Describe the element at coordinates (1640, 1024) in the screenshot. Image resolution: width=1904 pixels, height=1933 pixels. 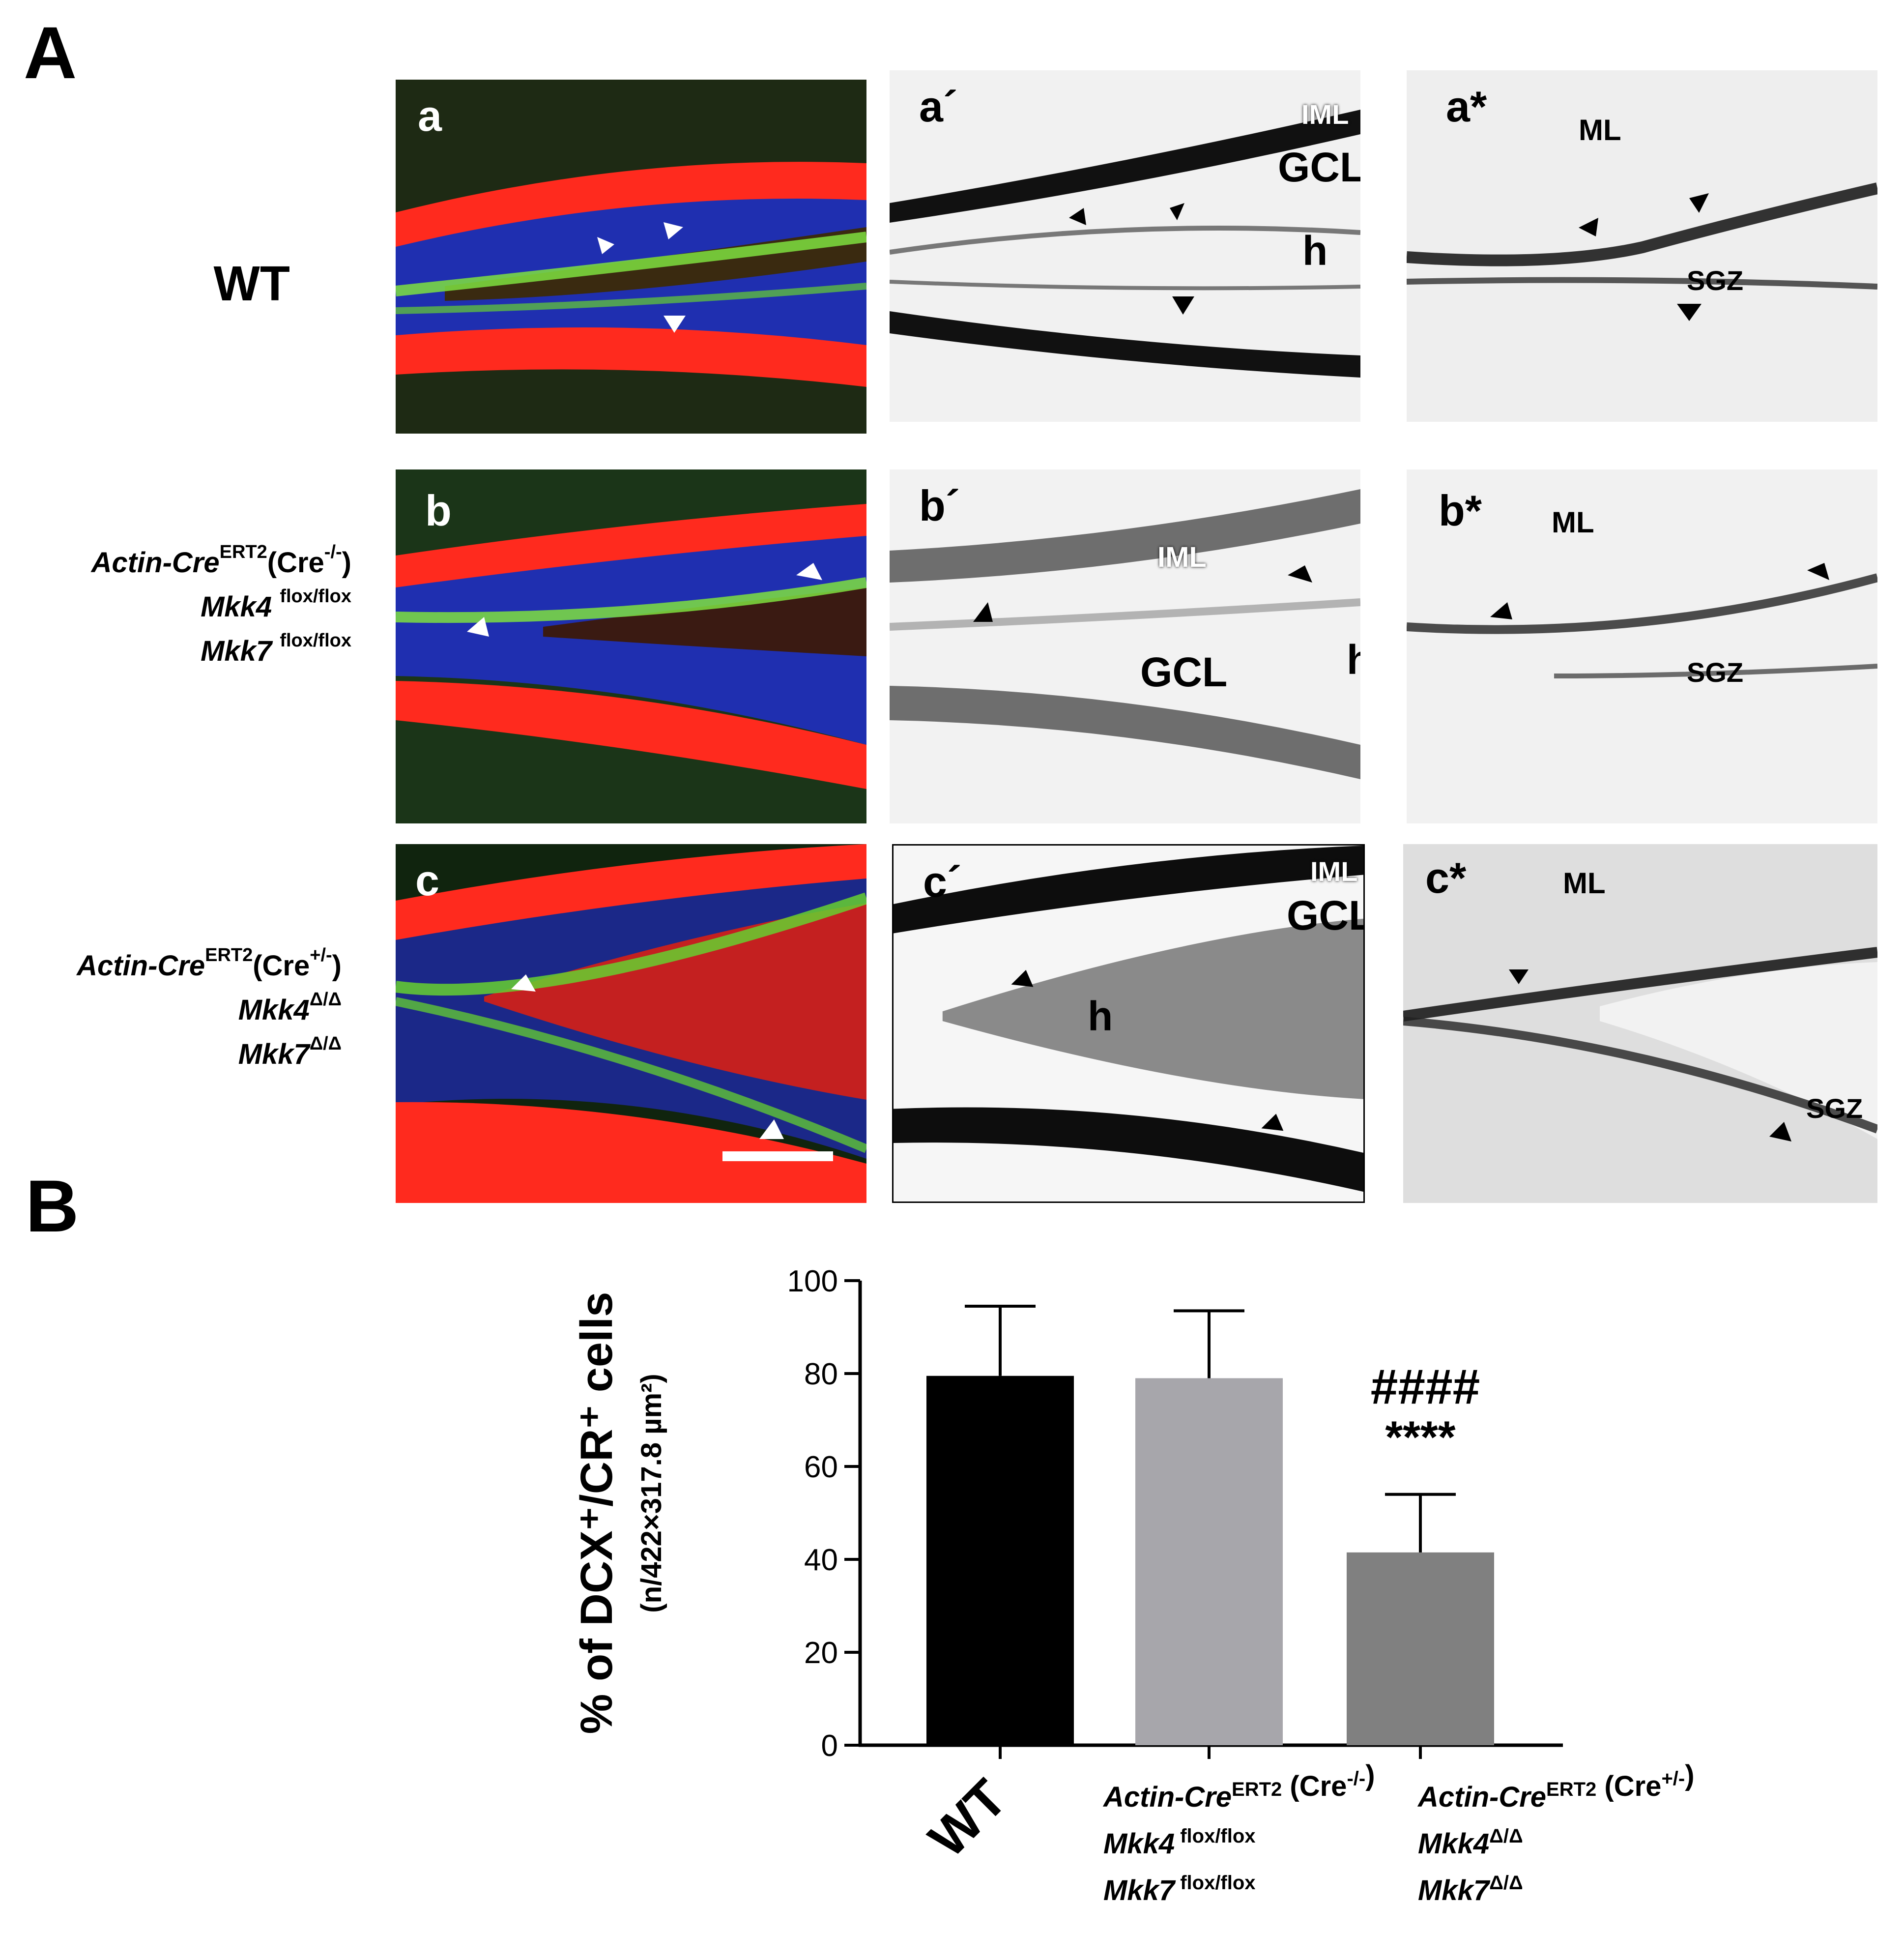
I see `micrograph-c-star-zoom: c* ML SGZ` at that location.